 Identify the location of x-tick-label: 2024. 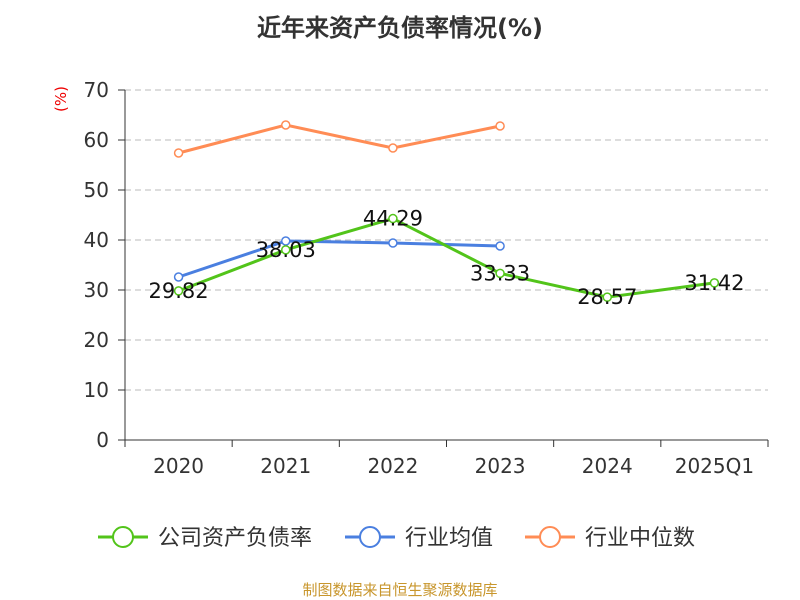
(607, 466).